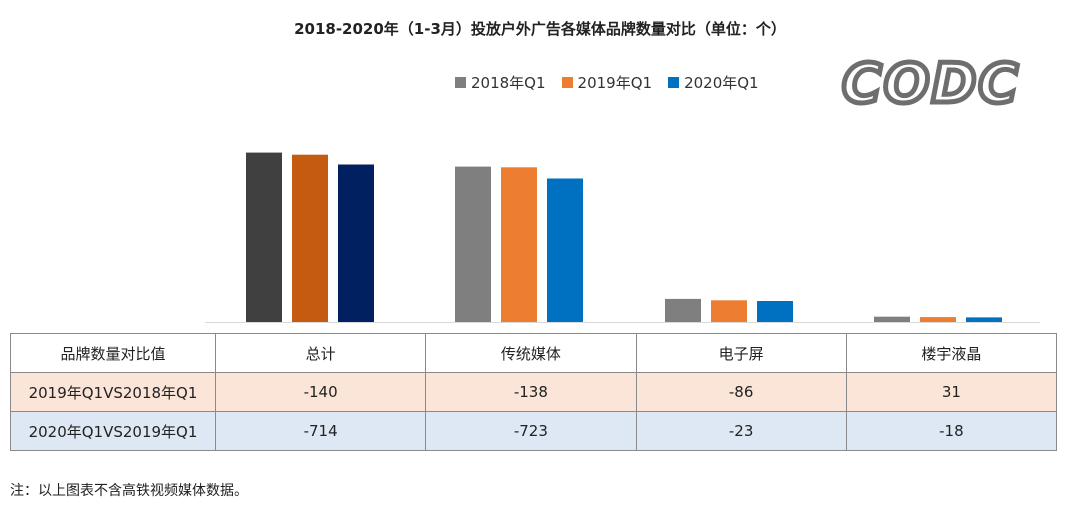 This screenshot has width=1080, height=508. What do you see at coordinates (721, 83) in the screenshot?
I see `legend-label-2020: 2020年Q1` at bounding box center [721, 83].